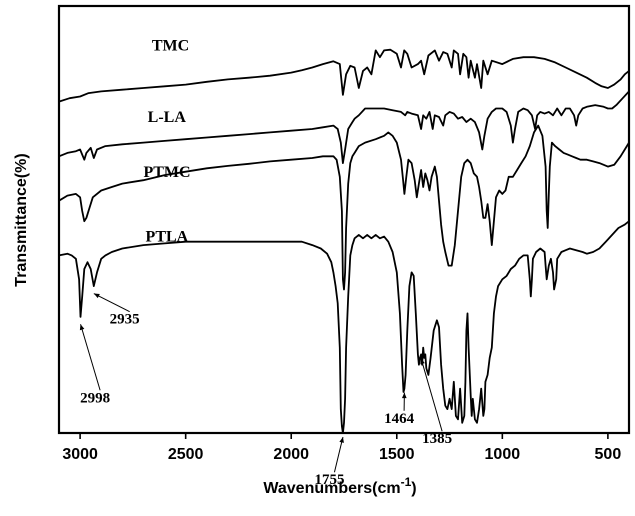  I want to click on annotation-label-2935: 2935, so click(125, 320).